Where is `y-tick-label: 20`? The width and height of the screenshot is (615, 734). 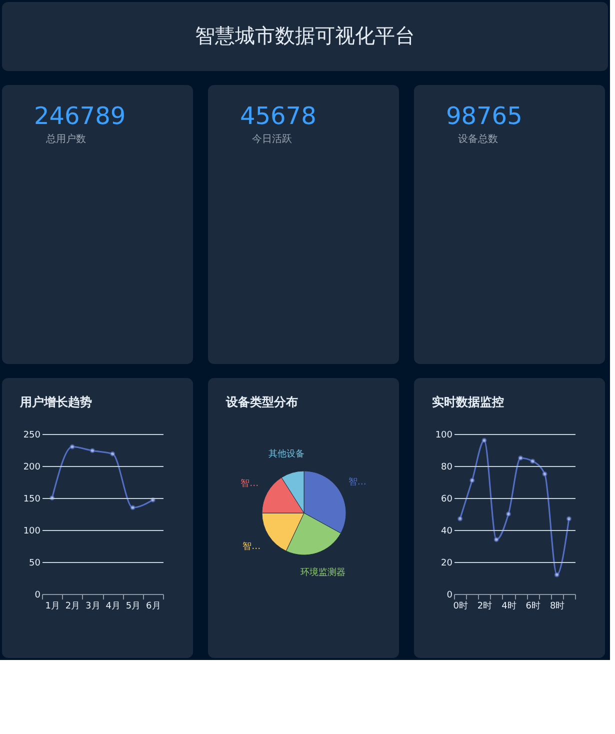
y-tick-label: 20 is located at coordinates (447, 563).